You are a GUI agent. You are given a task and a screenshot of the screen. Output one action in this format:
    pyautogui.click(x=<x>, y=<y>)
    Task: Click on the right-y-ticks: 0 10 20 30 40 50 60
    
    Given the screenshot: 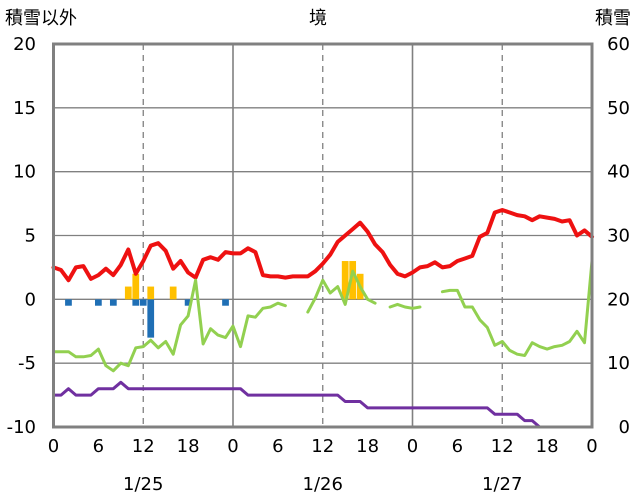 What is the action you would take?
    pyautogui.click(x=618, y=236)
    